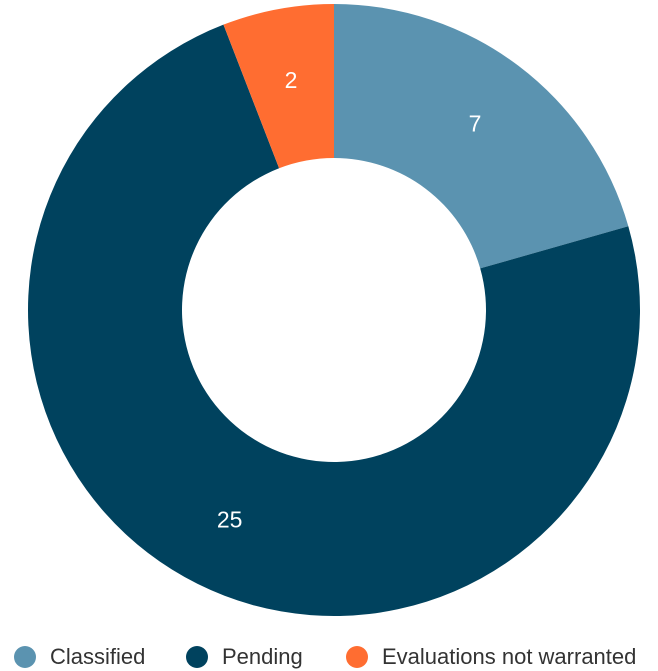  What do you see at coordinates (230, 519) in the screenshot?
I see `data-label-pending: 25` at bounding box center [230, 519].